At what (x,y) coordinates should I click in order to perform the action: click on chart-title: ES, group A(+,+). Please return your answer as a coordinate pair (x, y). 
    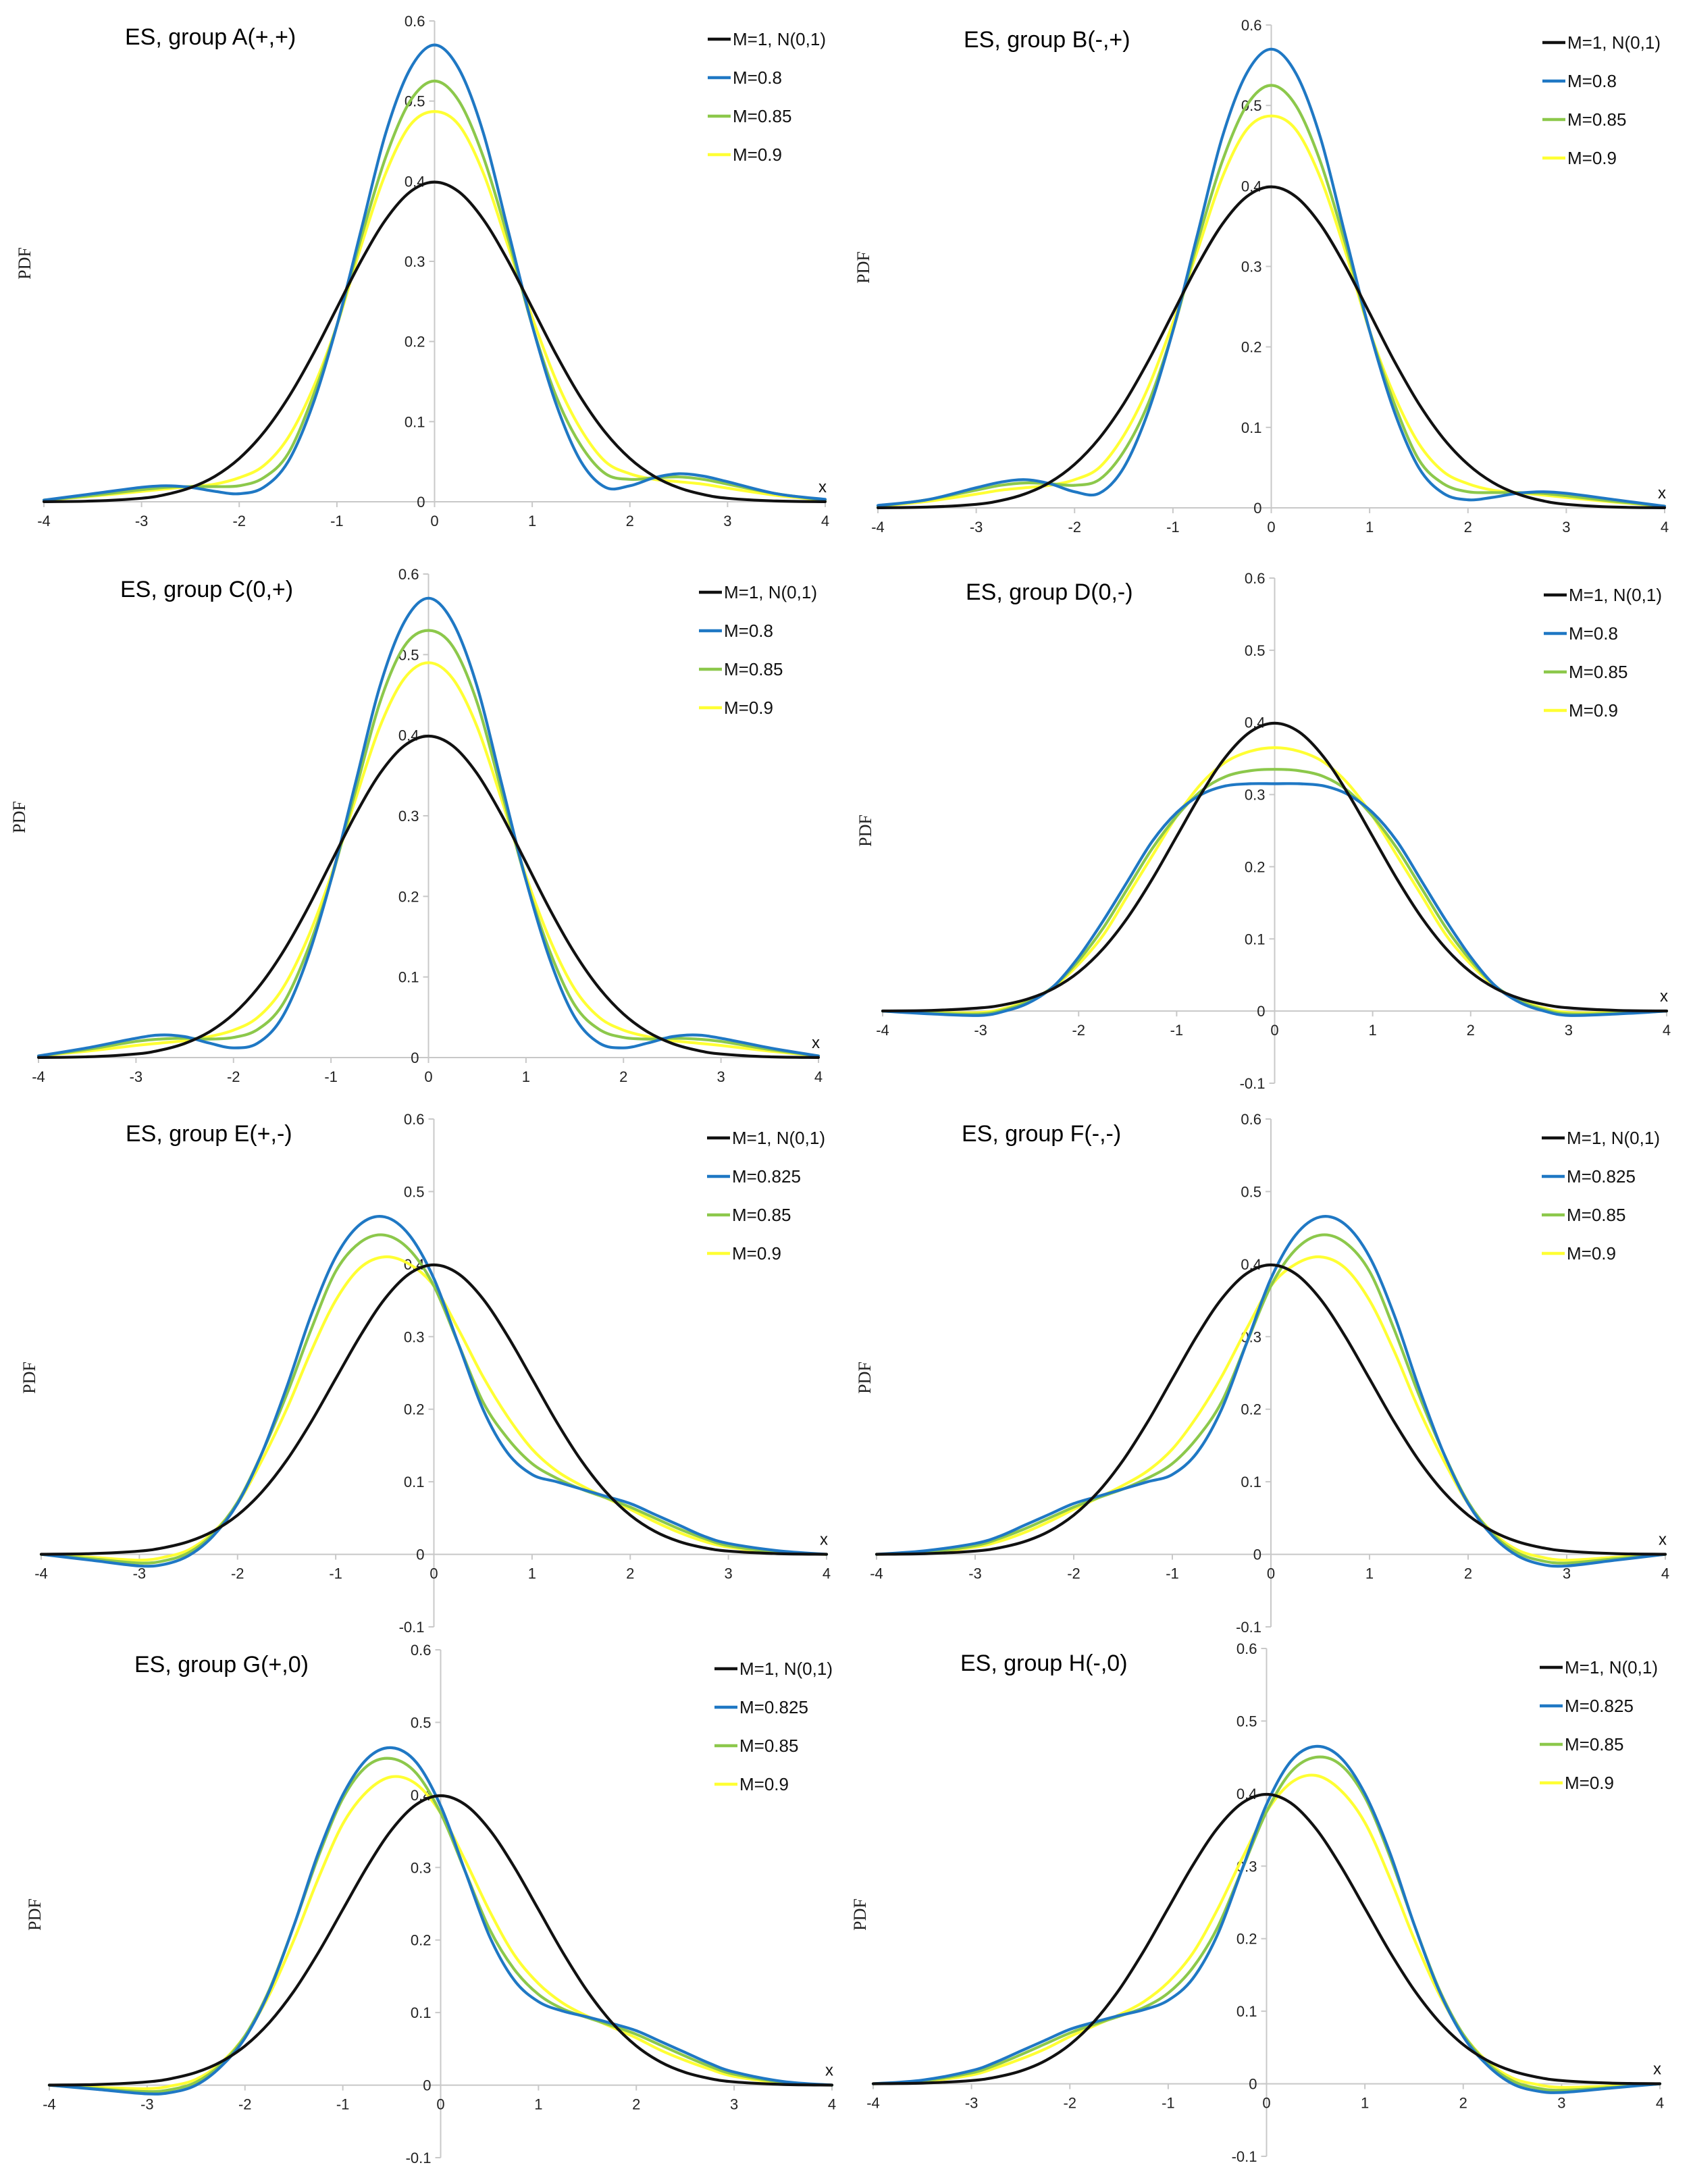
    Looking at the image, I should click on (210, 37).